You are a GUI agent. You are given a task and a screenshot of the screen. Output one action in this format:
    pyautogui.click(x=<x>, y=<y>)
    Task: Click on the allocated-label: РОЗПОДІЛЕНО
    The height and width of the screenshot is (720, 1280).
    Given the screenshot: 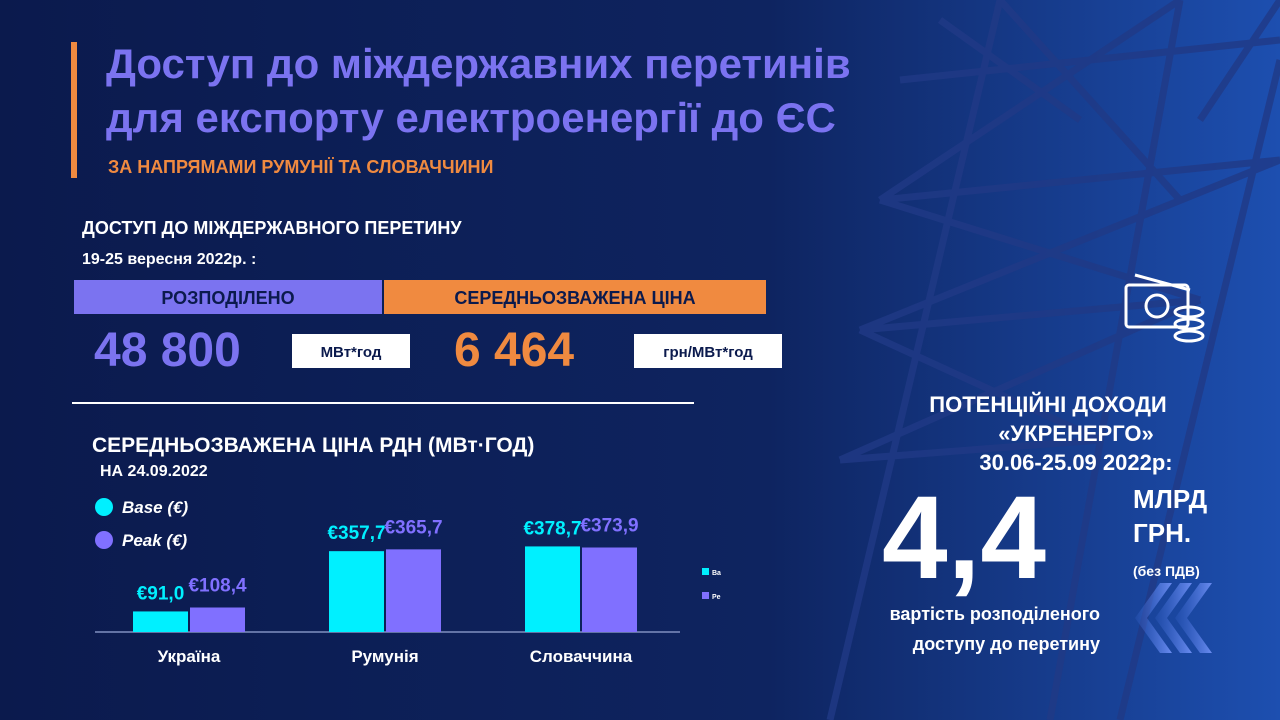 What is the action you would take?
    pyautogui.click(x=227, y=298)
    